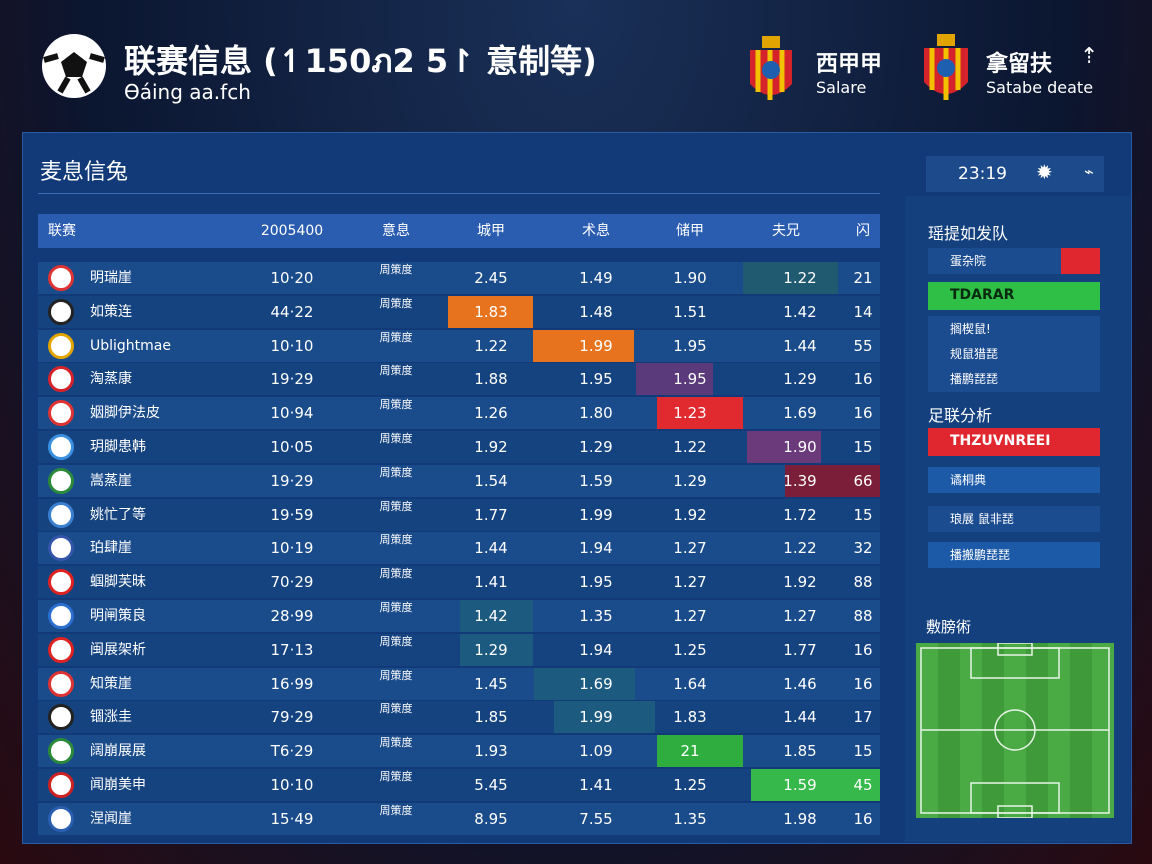 The width and height of the screenshot is (1152, 864). Describe the element at coordinates (130, 345) in the screenshot. I see `team-name: Ublightmae` at that location.